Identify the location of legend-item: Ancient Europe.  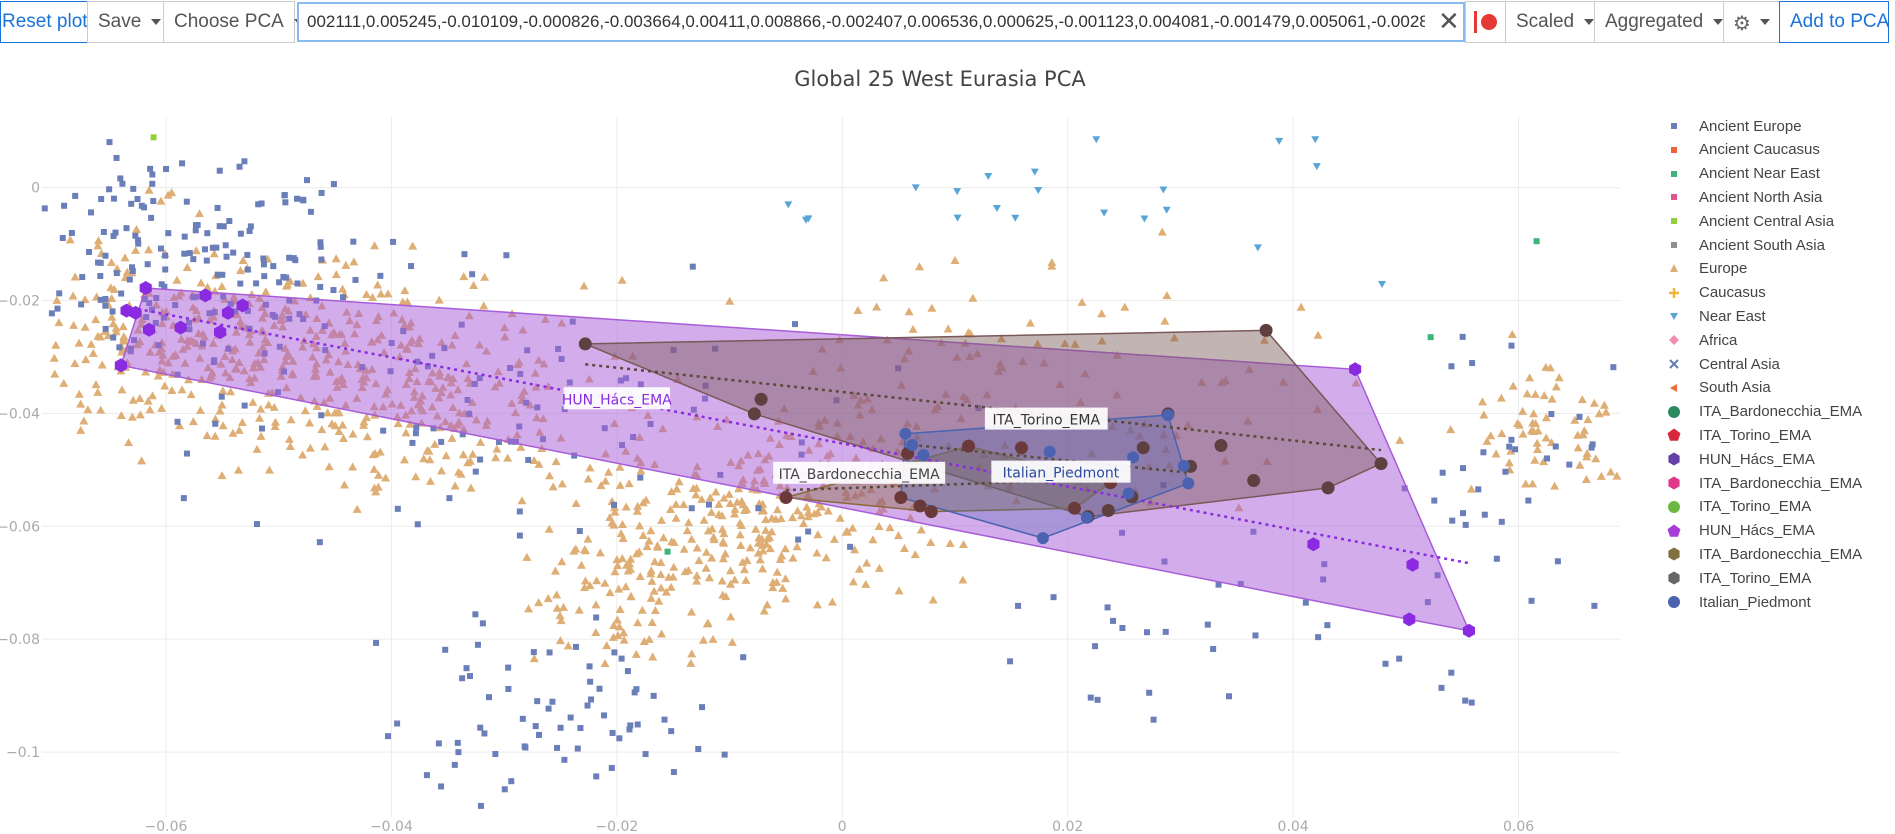
(1732, 126).